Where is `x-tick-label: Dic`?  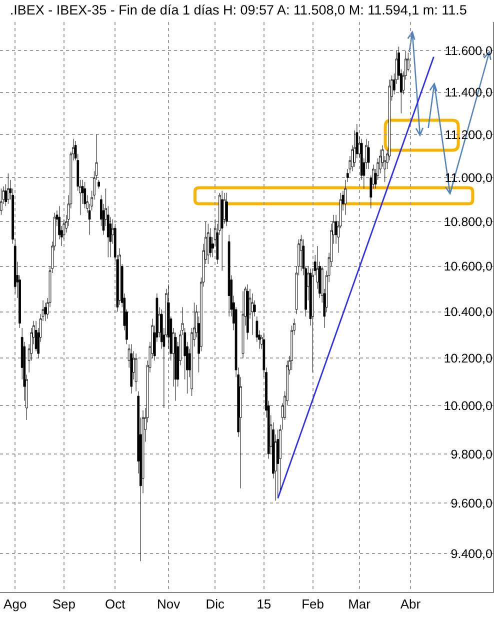 x-tick-label: Dic is located at coordinates (215, 604).